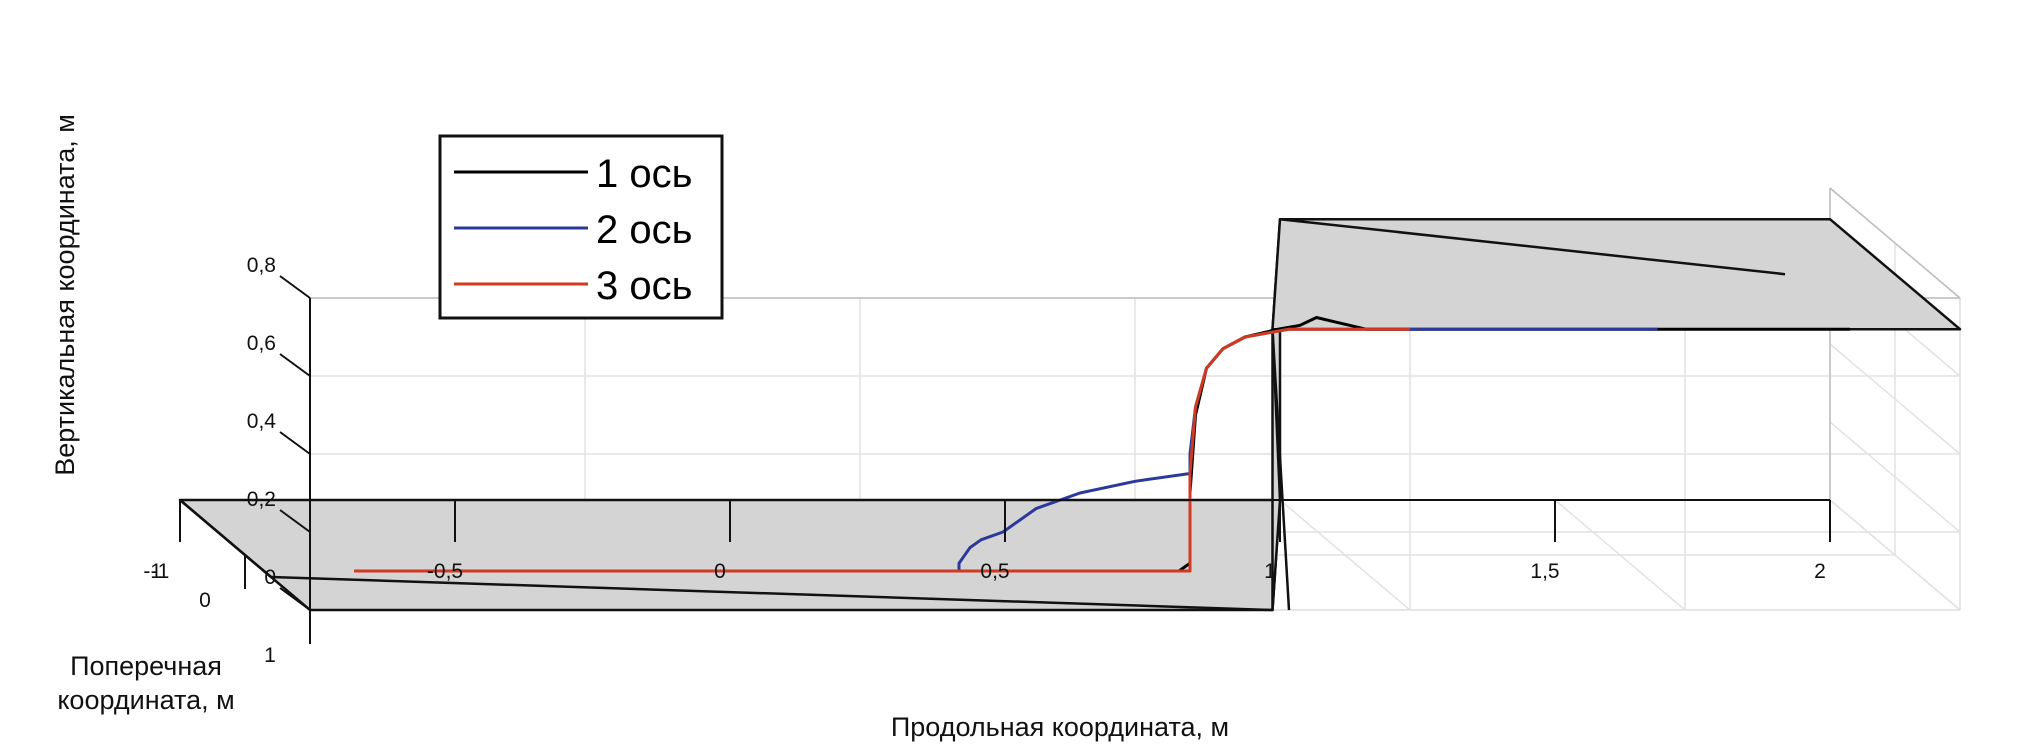  What do you see at coordinates (160, 571) in the screenshot?
I see `x-tick-label: -1` at bounding box center [160, 571].